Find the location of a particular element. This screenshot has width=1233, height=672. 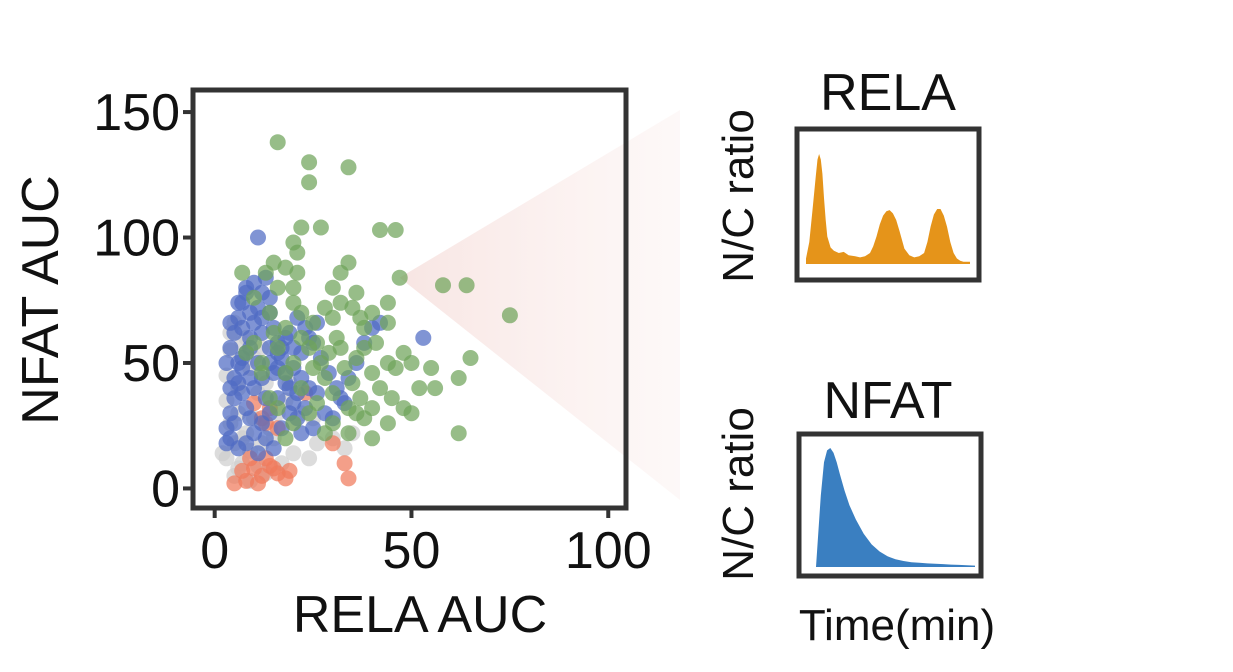

nfat-inset-xlabel: Time(min) is located at coordinates (897, 625).